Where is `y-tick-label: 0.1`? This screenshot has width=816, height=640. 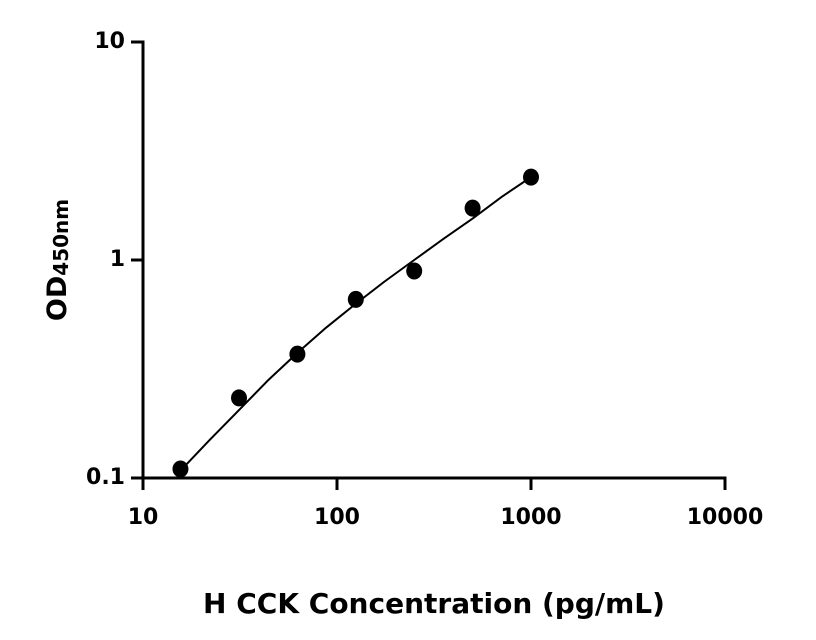
y-tick-label: 0.1 is located at coordinates (105, 477).